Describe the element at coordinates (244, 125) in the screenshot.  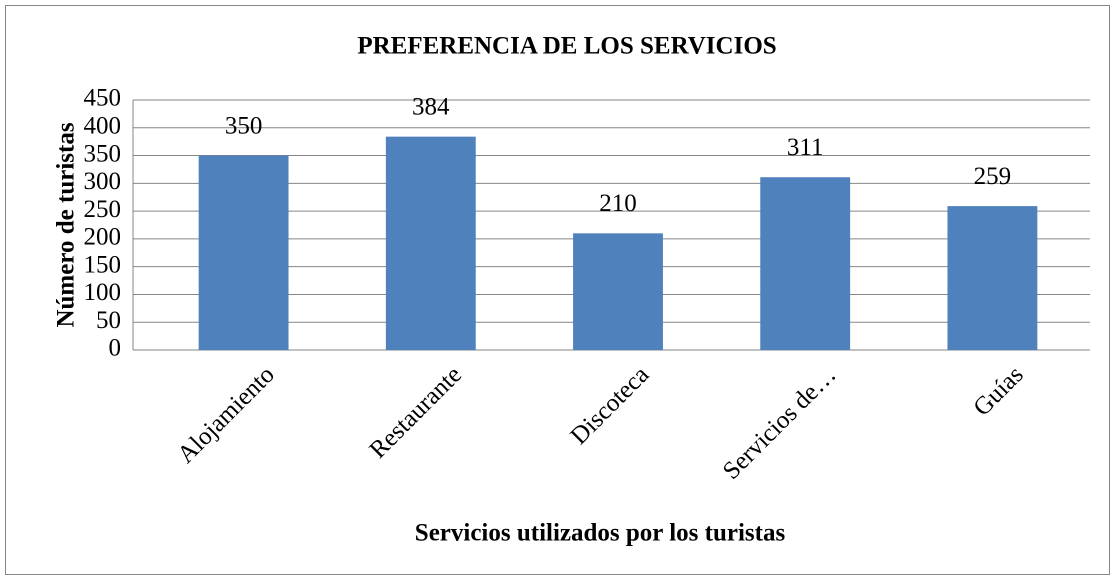
I see `data-label: 350` at that location.